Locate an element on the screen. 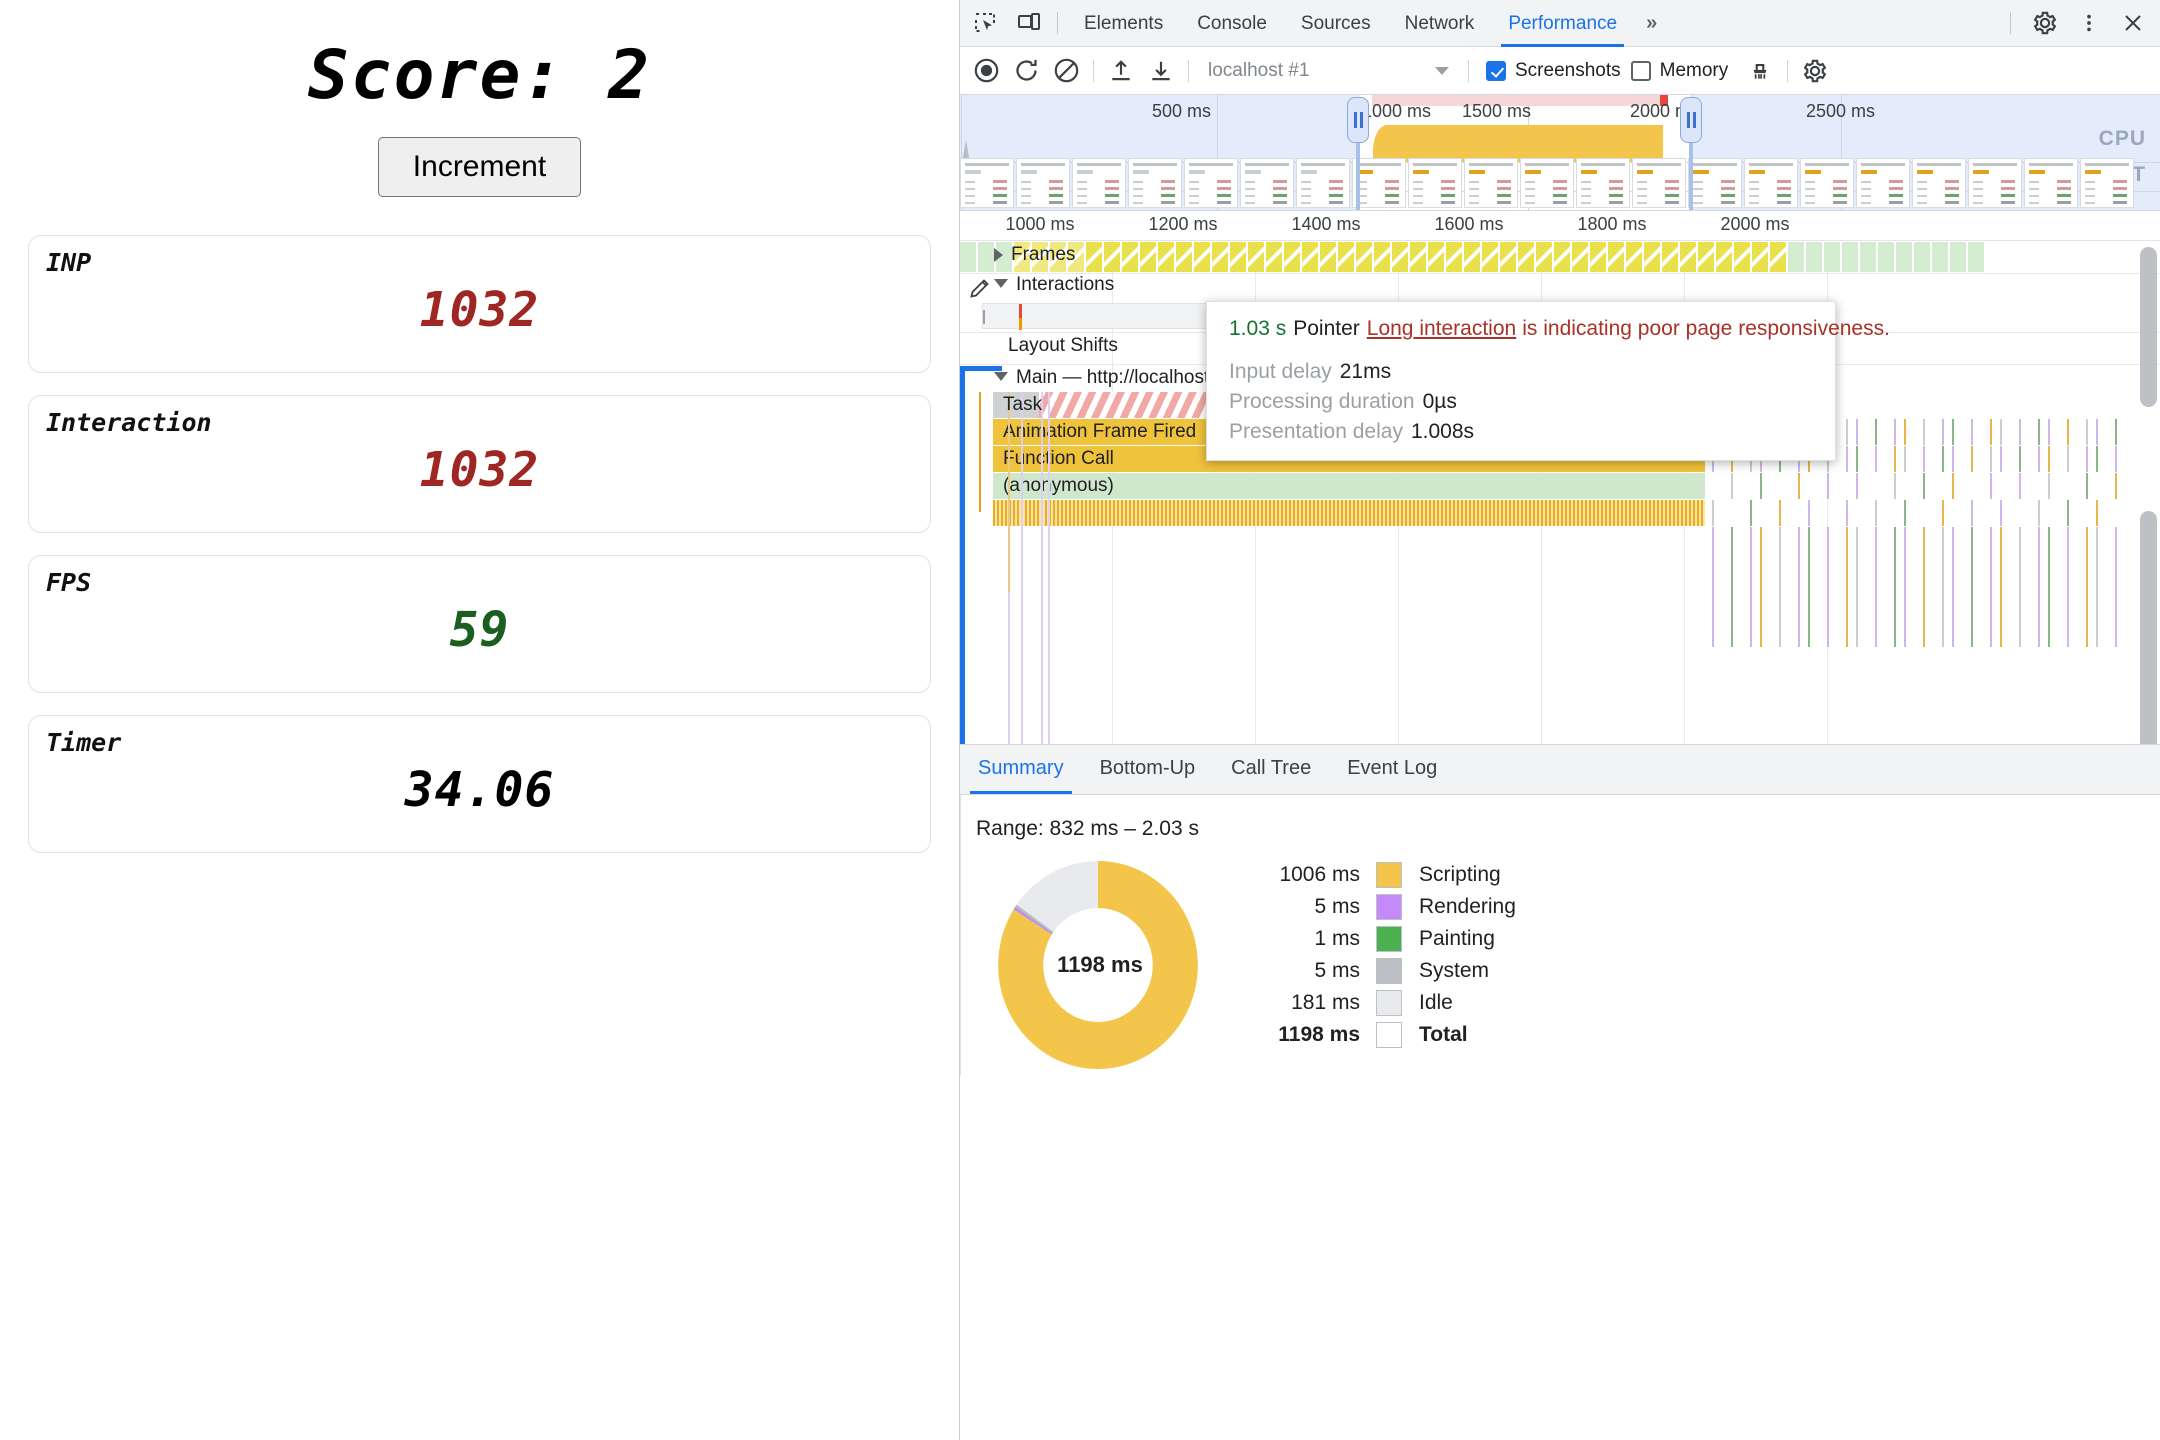 The height and width of the screenshot is (1440, 2160). selection-handle-left is located at coordinates (1358, 120).